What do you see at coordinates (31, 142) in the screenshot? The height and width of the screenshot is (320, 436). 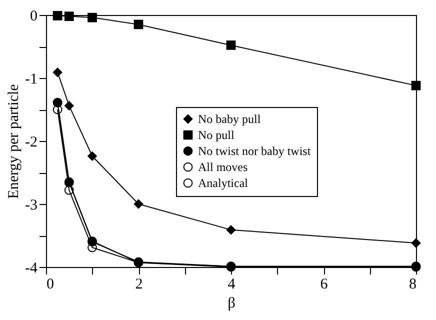 I see `y-tick-label: -2` at bounding box center [31, 142].